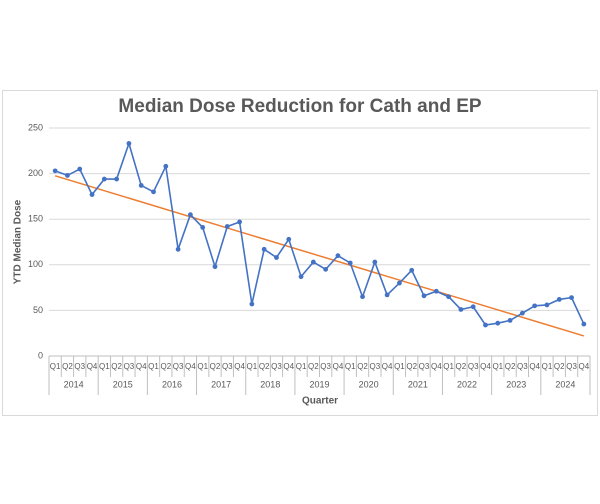  Describe the element at coordinates (221, 384) in the screenshot. I see `group-label: 2017` at that location.